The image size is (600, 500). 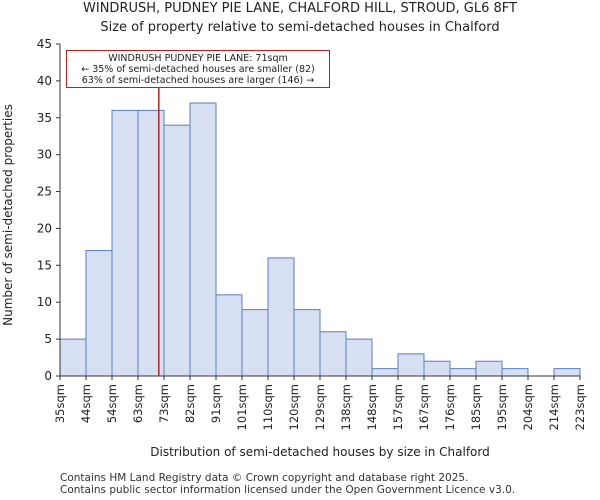 I want to click on bar-167sqm, so click(x=437, y=368).